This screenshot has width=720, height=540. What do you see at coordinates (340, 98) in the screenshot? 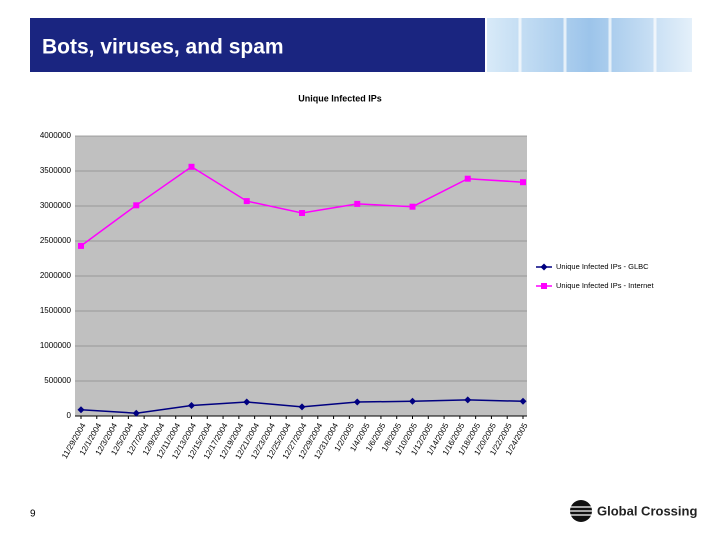
I see `chart-title: Unique Infected IPs` at bounding box center [340, 98].